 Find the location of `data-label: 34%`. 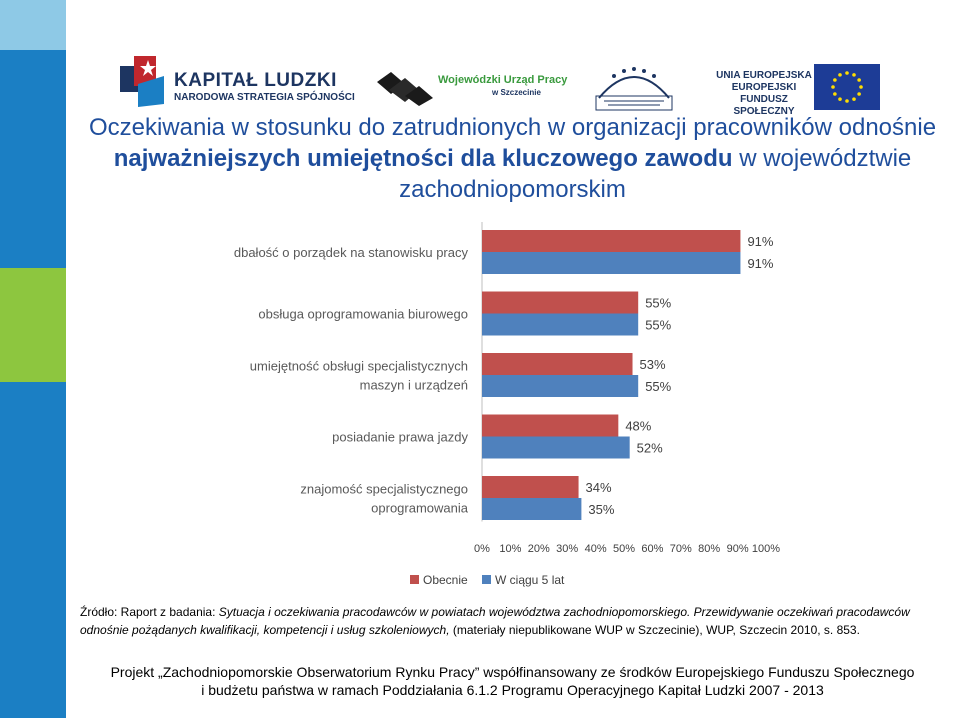

data-label: 34% is located at coordinates (599, 487).